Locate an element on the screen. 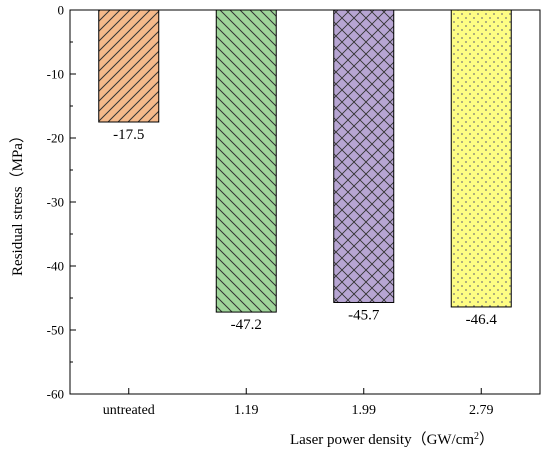 This screenshot has height=458, width=550. x-axis-title: Laser power density（GW/cm2） is located at coordinates (392, 440).